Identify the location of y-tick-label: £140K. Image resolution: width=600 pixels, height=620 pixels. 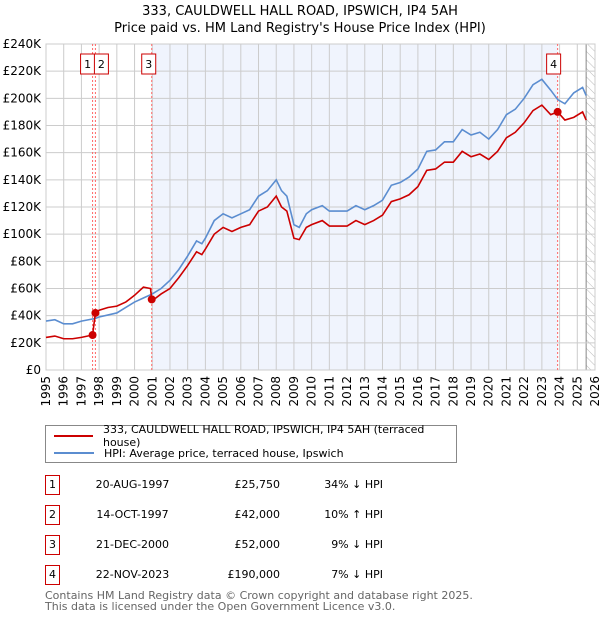
(23, 180).